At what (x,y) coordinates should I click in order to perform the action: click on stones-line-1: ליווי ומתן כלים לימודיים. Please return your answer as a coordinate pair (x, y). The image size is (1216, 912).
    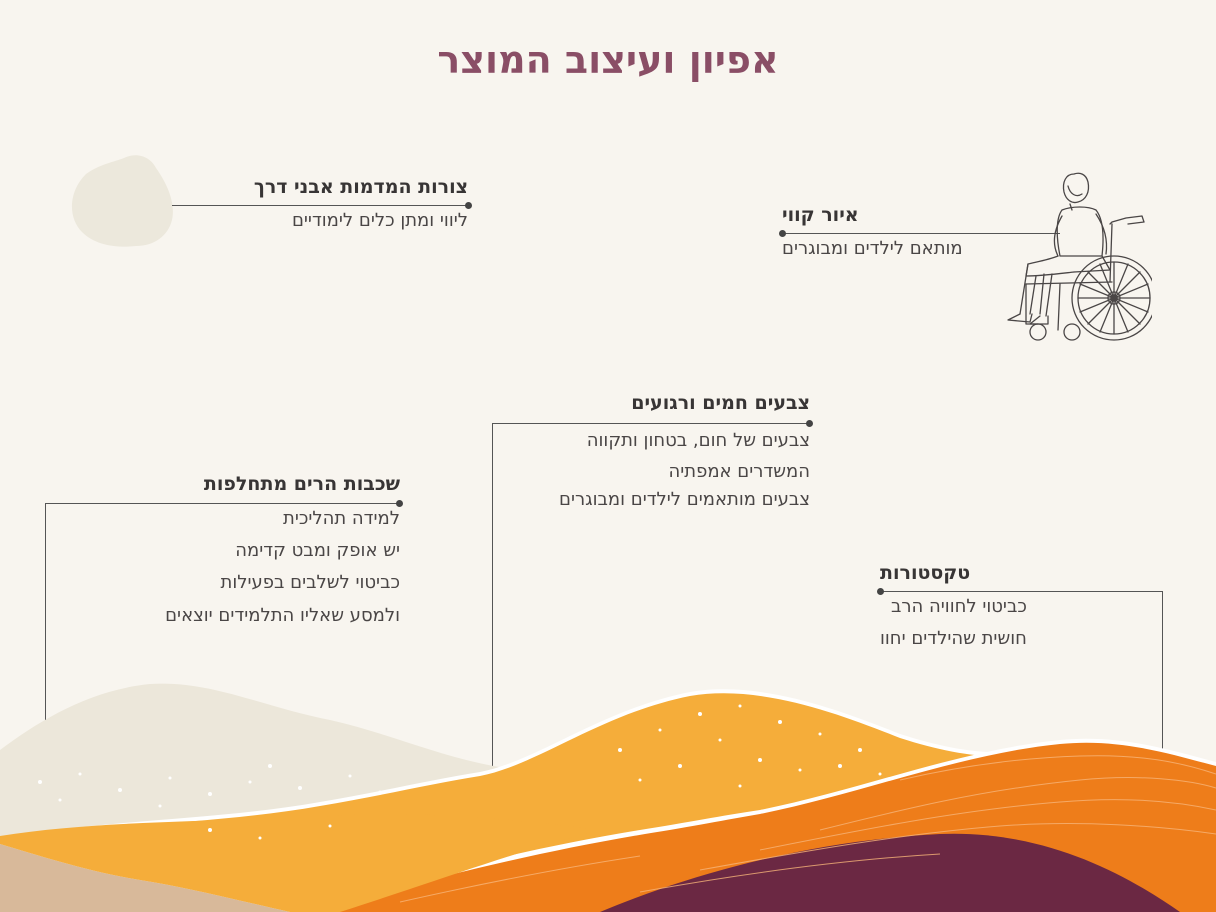
    Looking at the image, I should click on (379, 220).